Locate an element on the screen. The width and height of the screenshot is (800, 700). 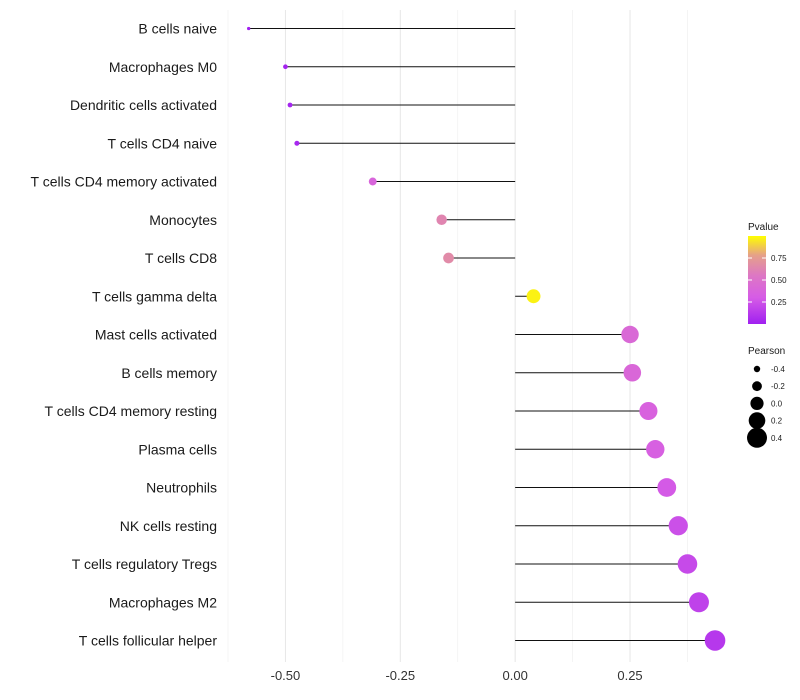
x-axis-ticks: -0.50 -0.25 0.00 0.25 is located at coordinates (457, 675).